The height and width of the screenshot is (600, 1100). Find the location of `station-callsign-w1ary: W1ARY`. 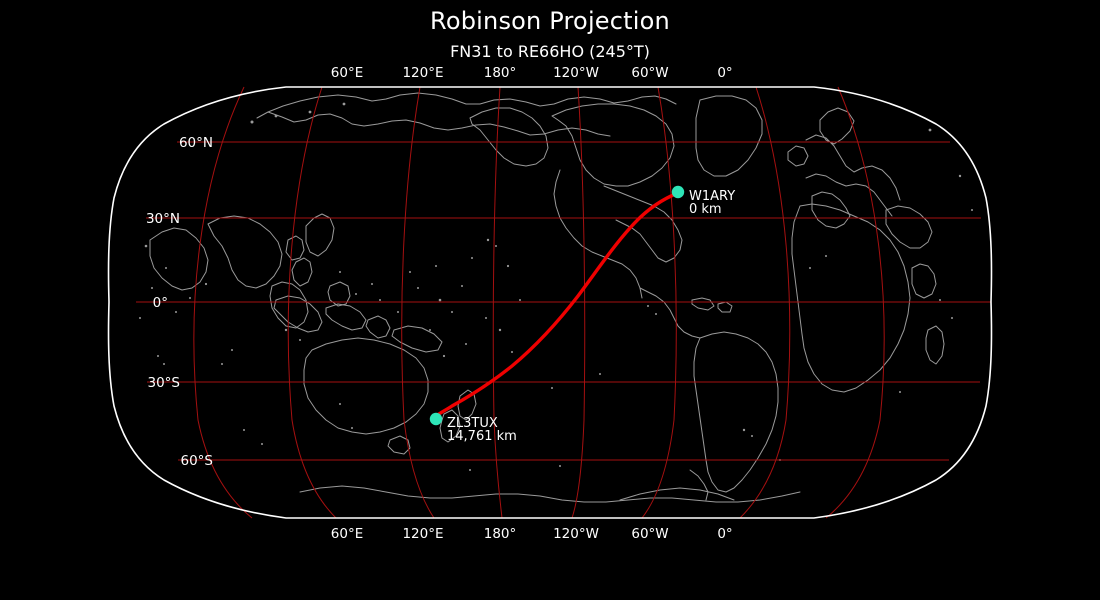

station-callsign-w1ary: W1ARY is located at coordinates (712, 196).